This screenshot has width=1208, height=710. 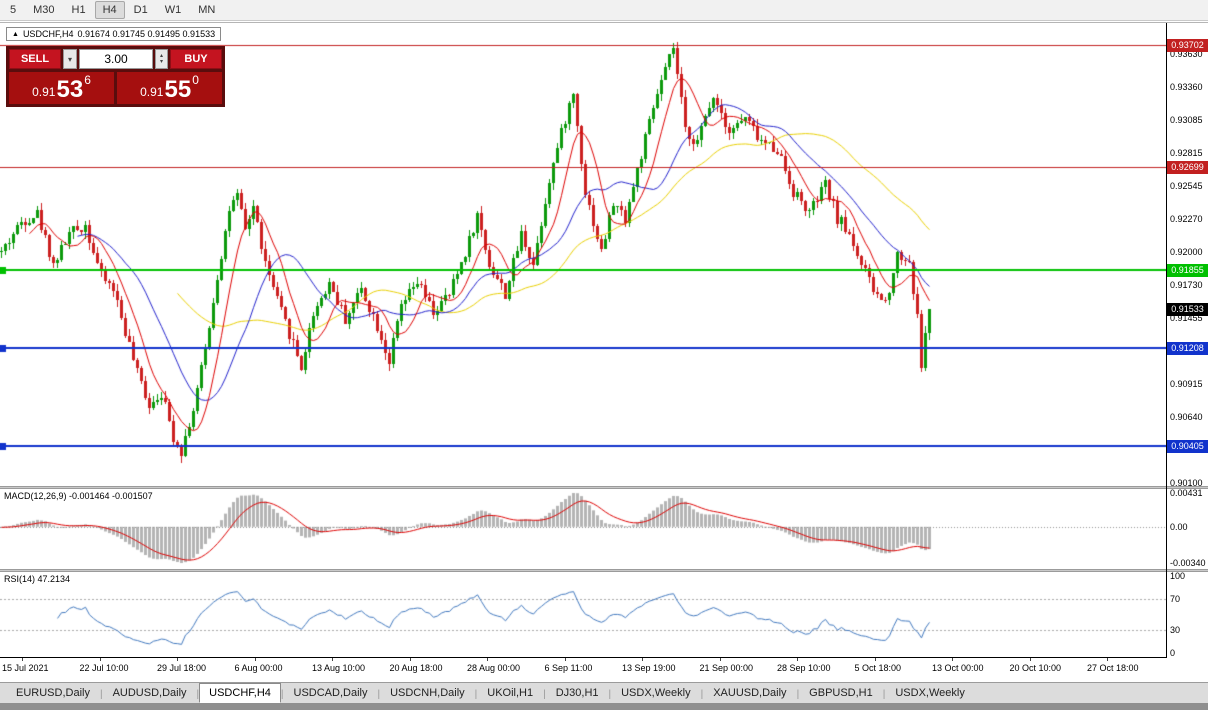 I want to click on chart-symbol-label: USDCHF,H4, so click(x=48, y=34).